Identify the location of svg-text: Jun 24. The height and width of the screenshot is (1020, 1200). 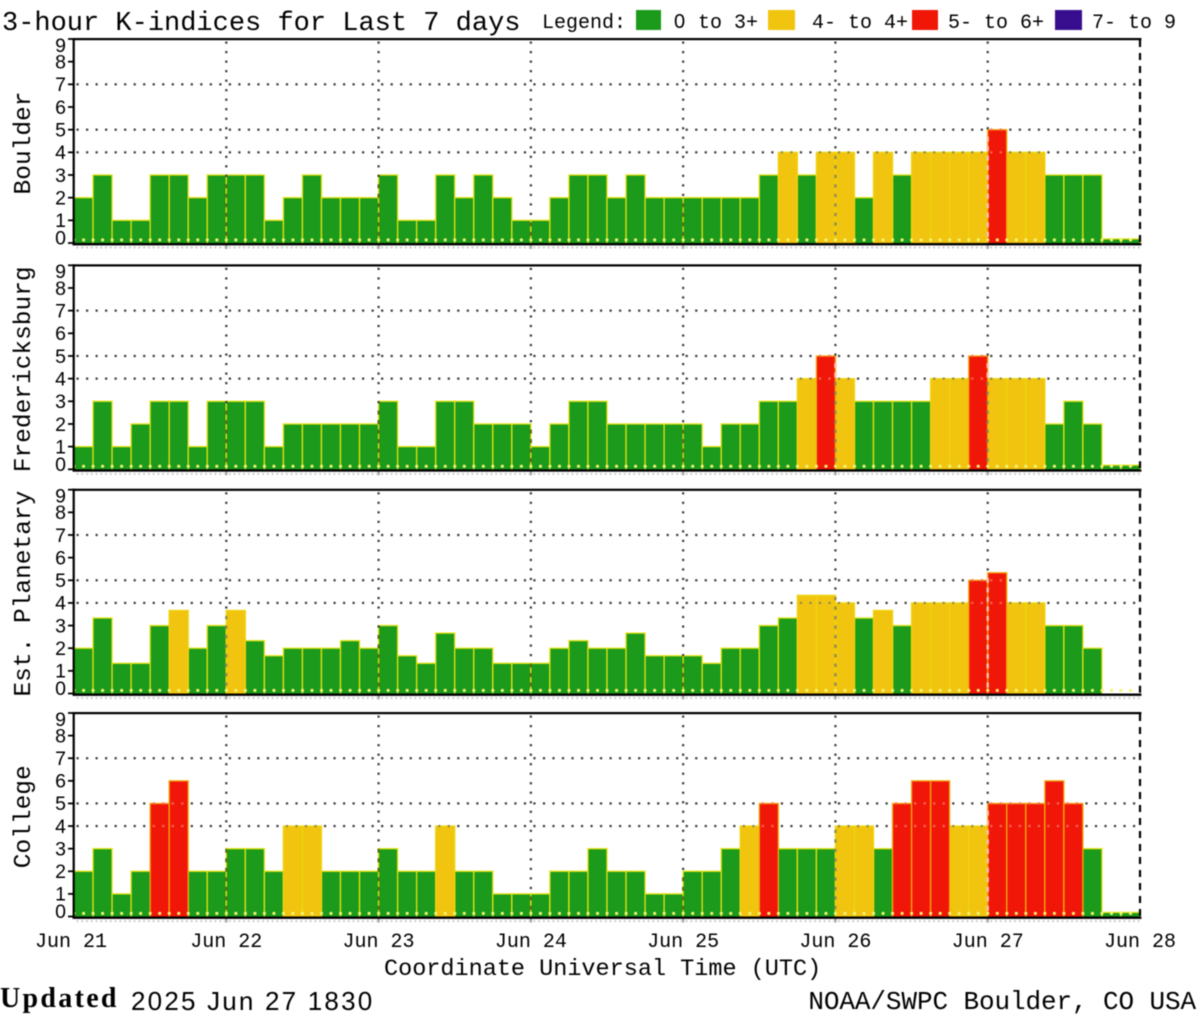
(531, 942).